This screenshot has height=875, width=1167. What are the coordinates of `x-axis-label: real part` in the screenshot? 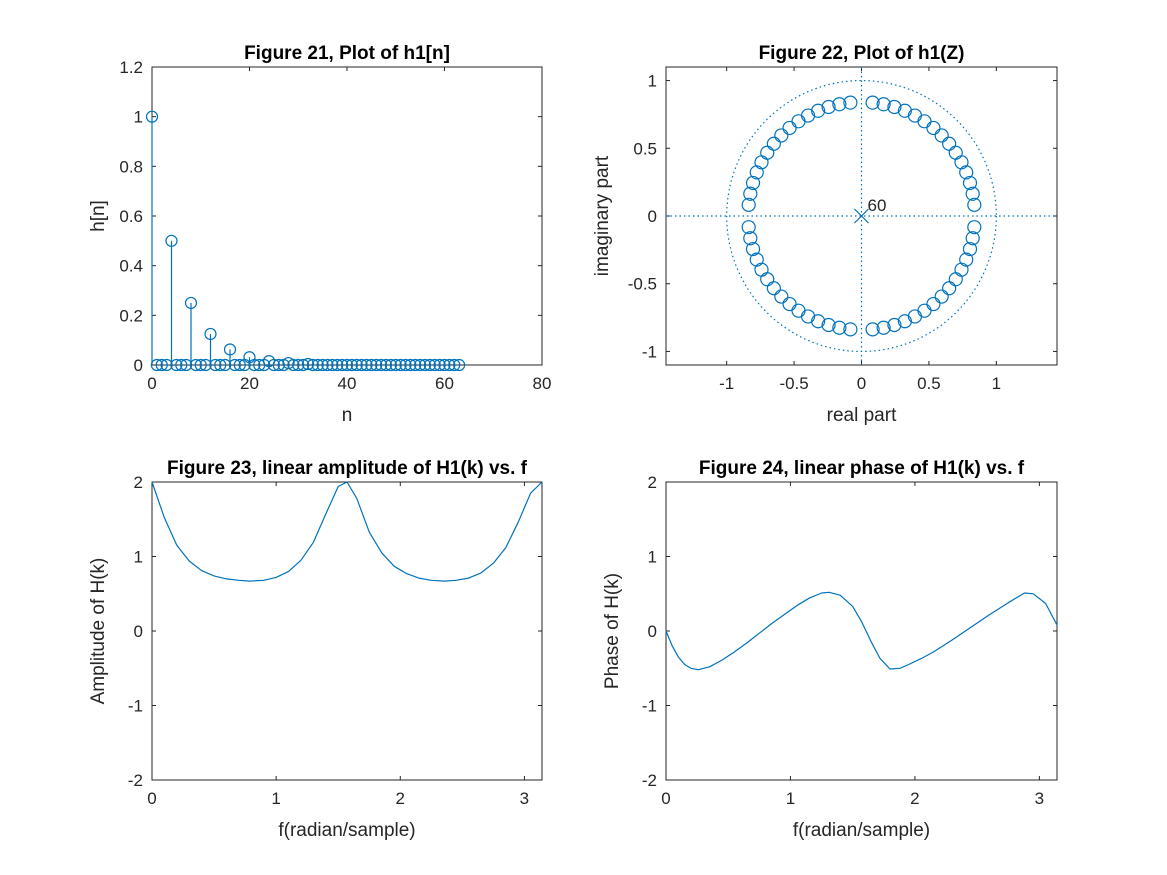 It's located at (862, 415).